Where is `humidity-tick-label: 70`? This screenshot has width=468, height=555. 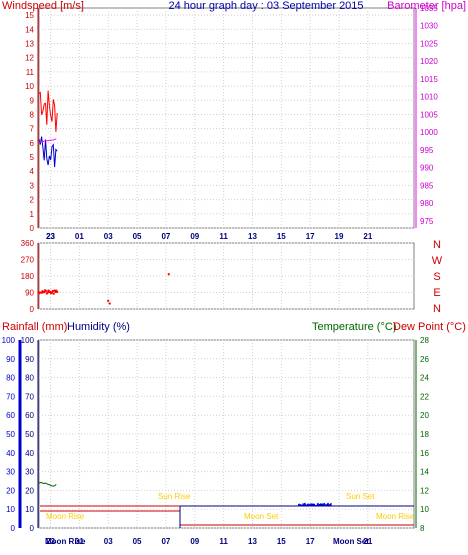
humidity-tick-label: 70 is located at coordinates (29, 396).